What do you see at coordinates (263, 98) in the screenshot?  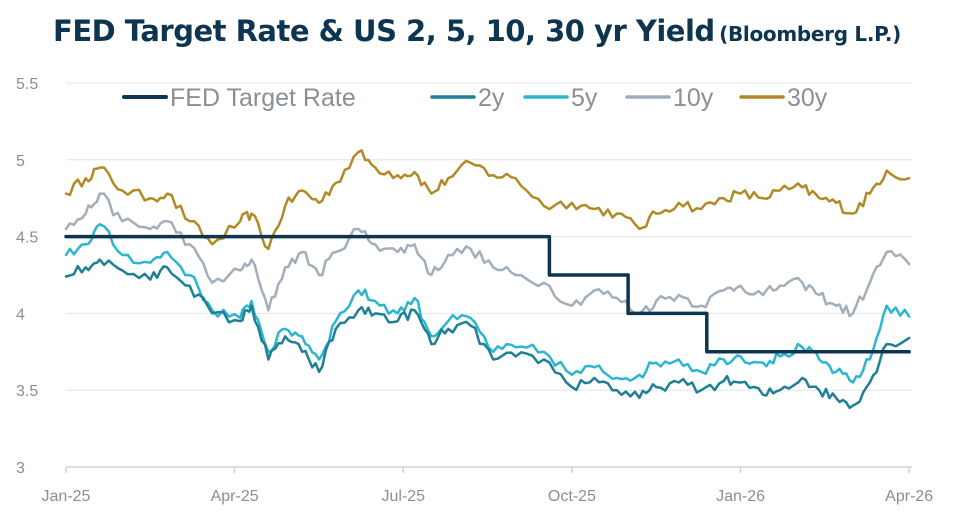 I see `legend-label: FED Target Rate` at bounding box center [263, 98].